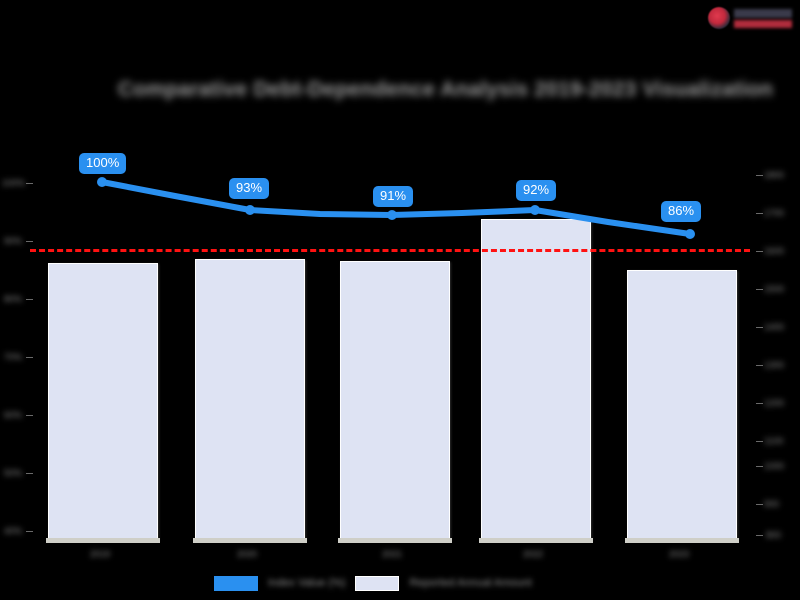 This screenshot has width=800, height=600. What do you see at coordinates (774, 535) in the screenshot?
I see `right-axis-label: 800` at bounding box center [774, 535].